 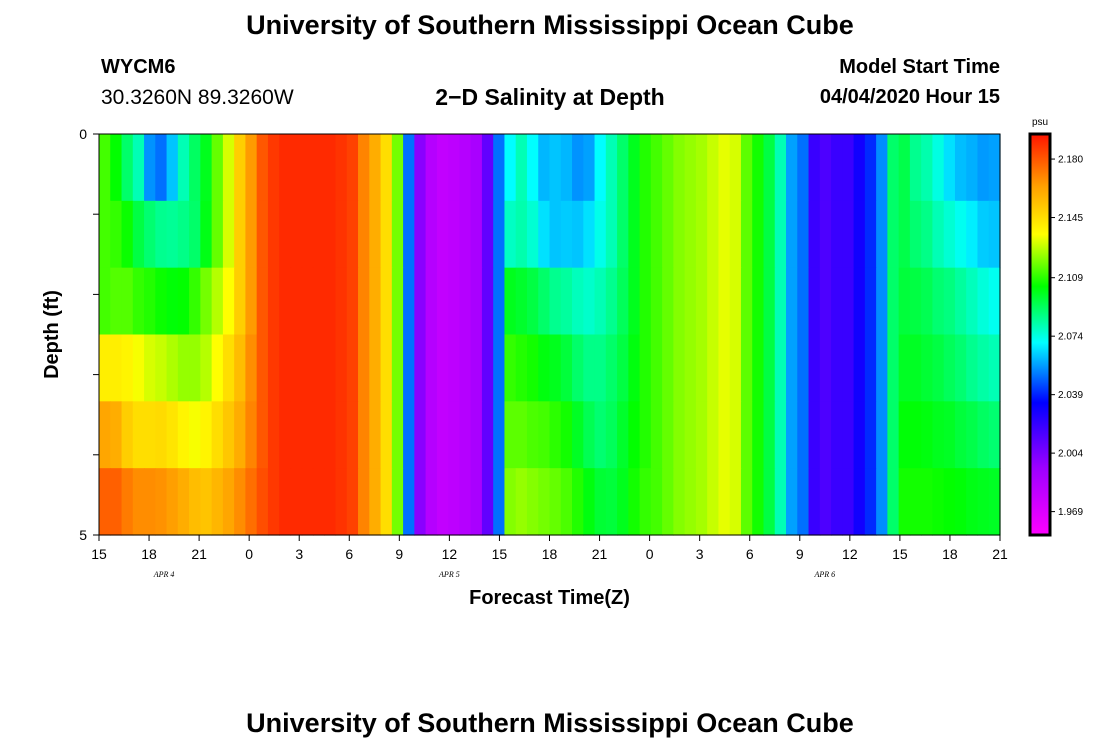 I want to click on date-label: APR 5, so click(x=449, y=574).